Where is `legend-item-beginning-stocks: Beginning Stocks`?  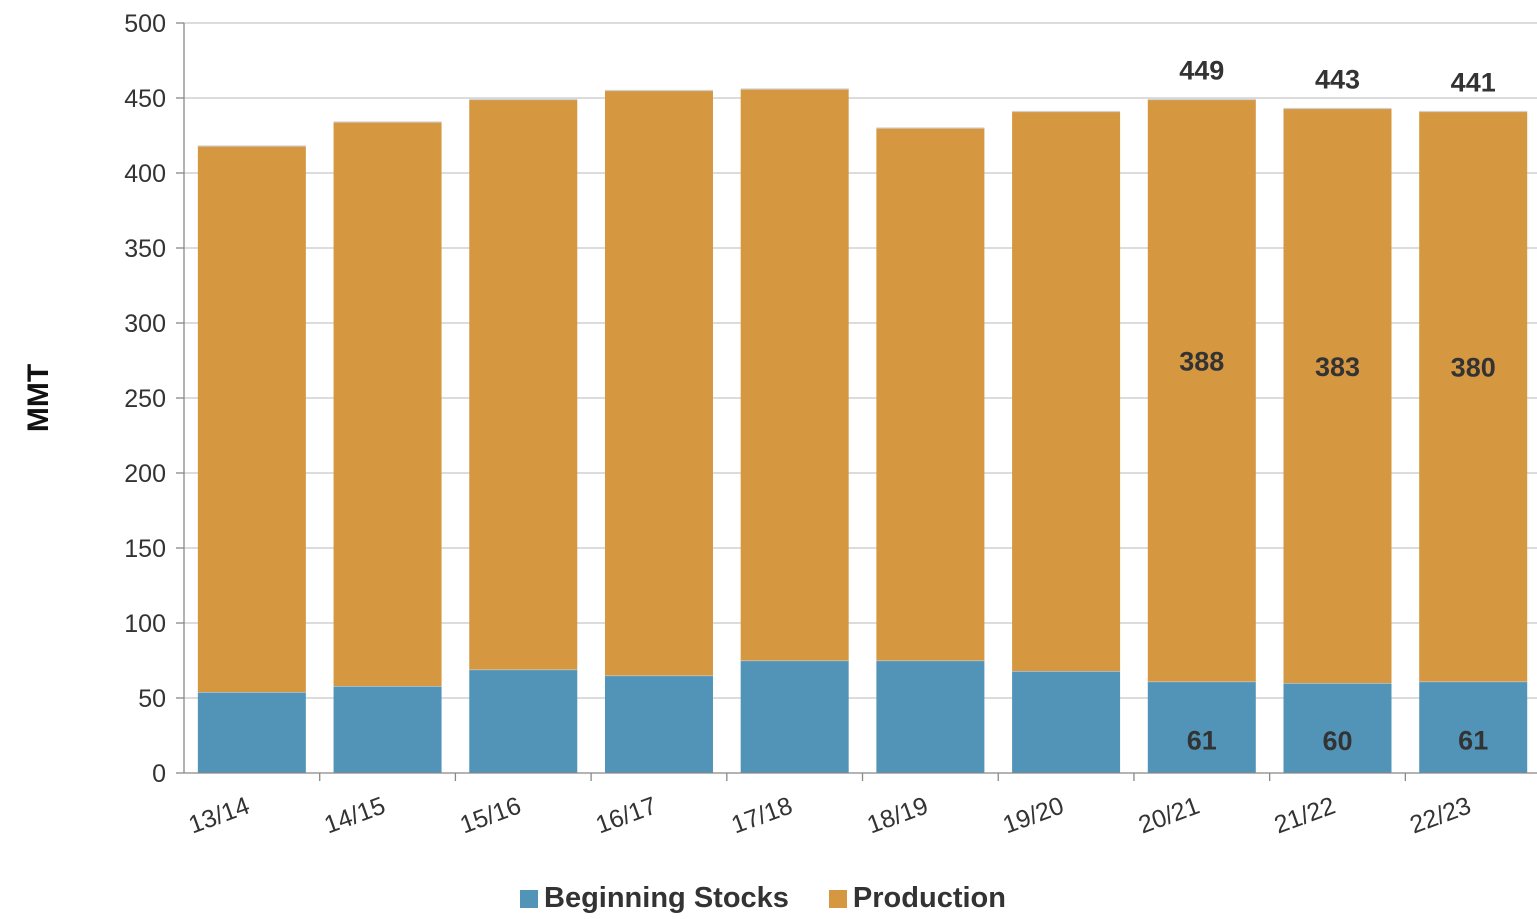 legend-item-beginning-stocks: Beginning Stocks is located at coordinates (654, 898).